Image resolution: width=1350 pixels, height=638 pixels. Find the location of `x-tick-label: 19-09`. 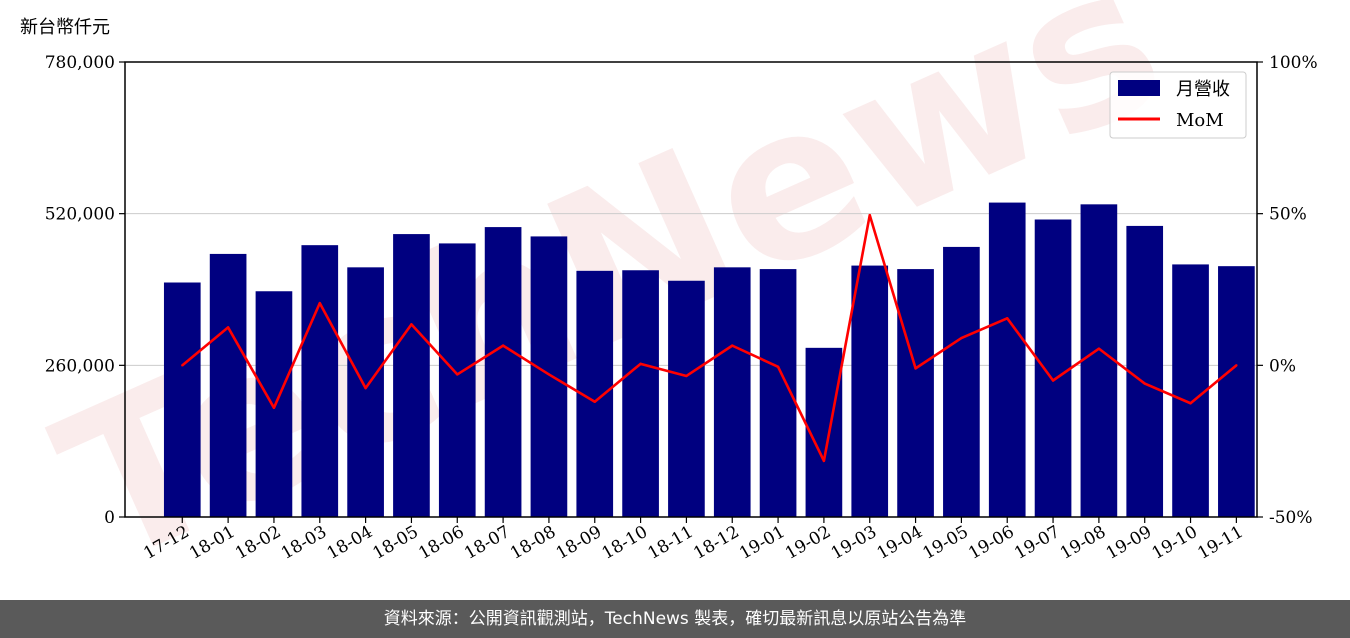

x-tick-label: 19-09 is located at coordinates (1129, 543).